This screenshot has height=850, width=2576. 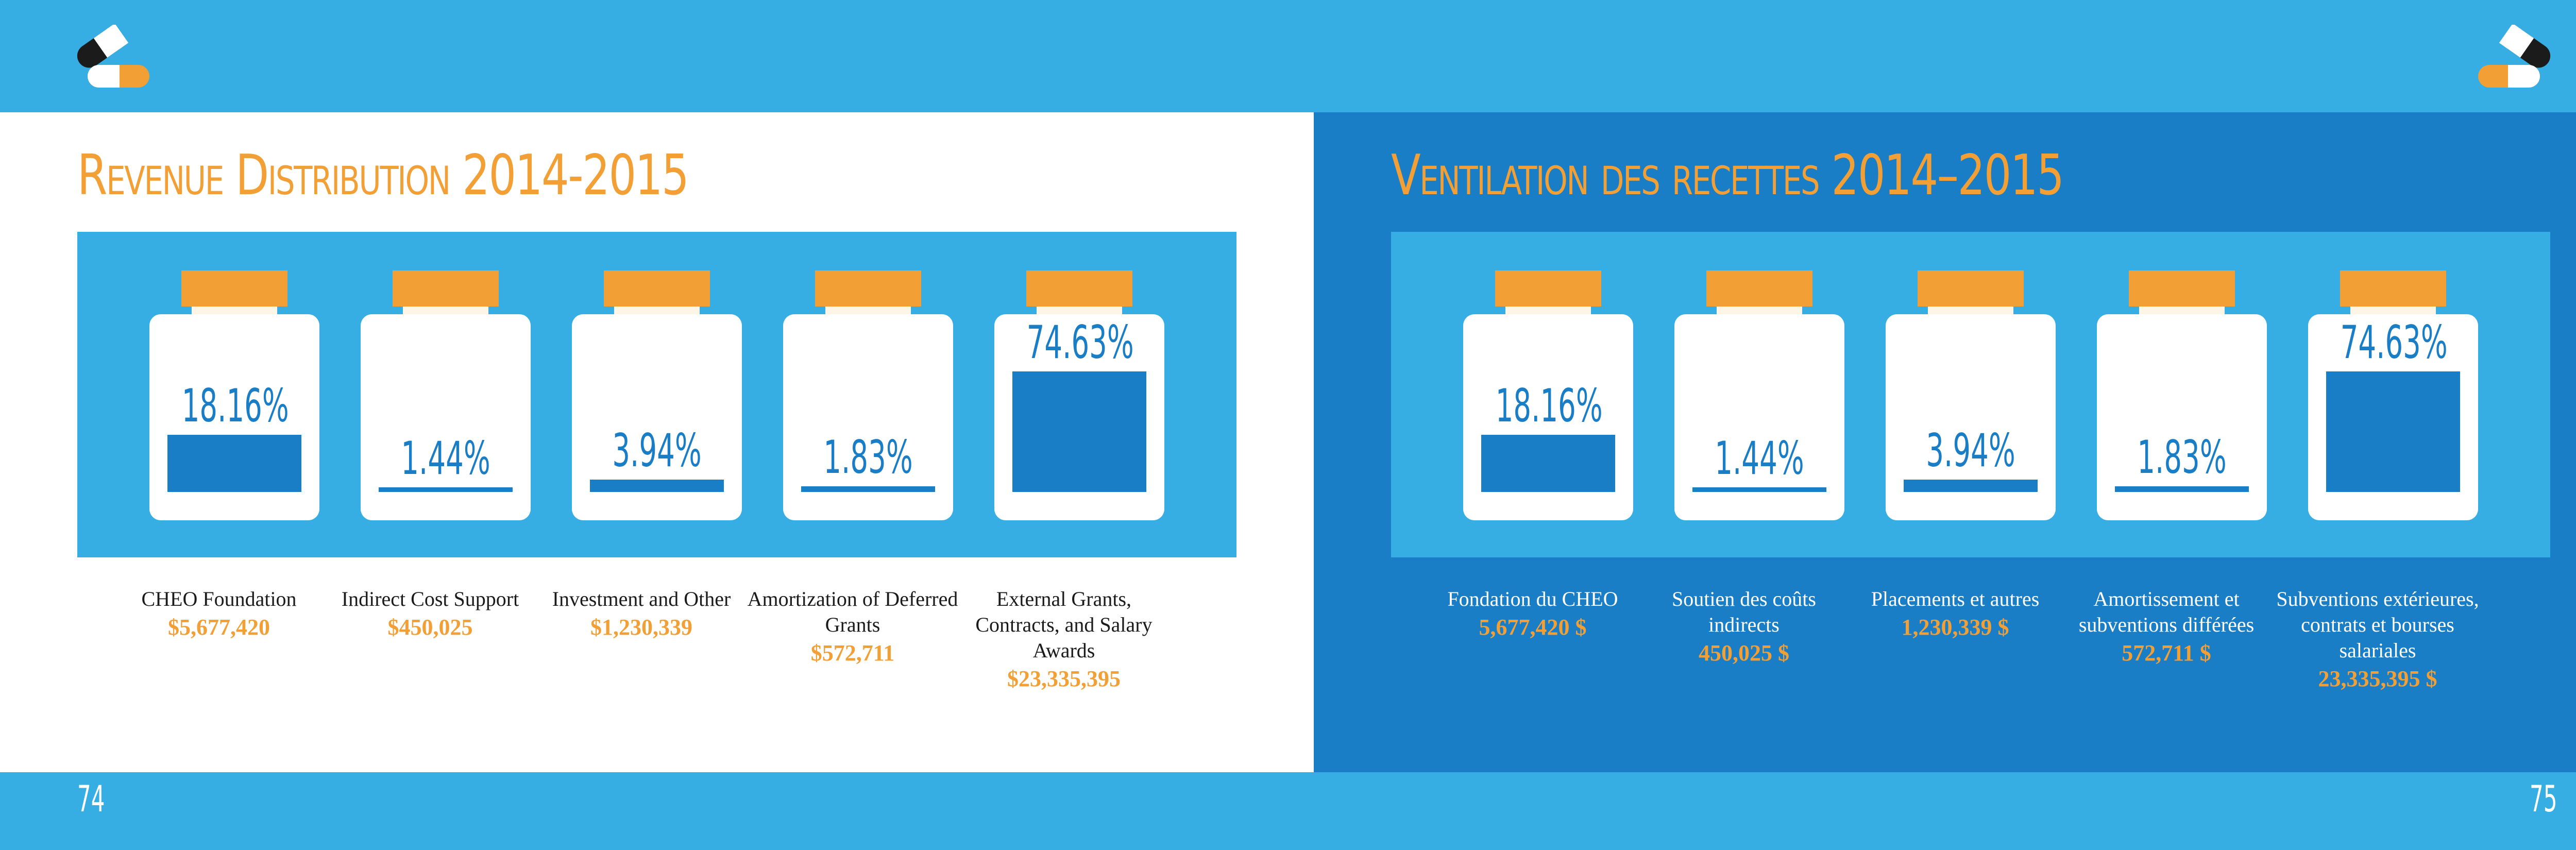 I want to click on category-label: Fondation du CHEO 5,677,420 $, so click(x=1533, y=614).